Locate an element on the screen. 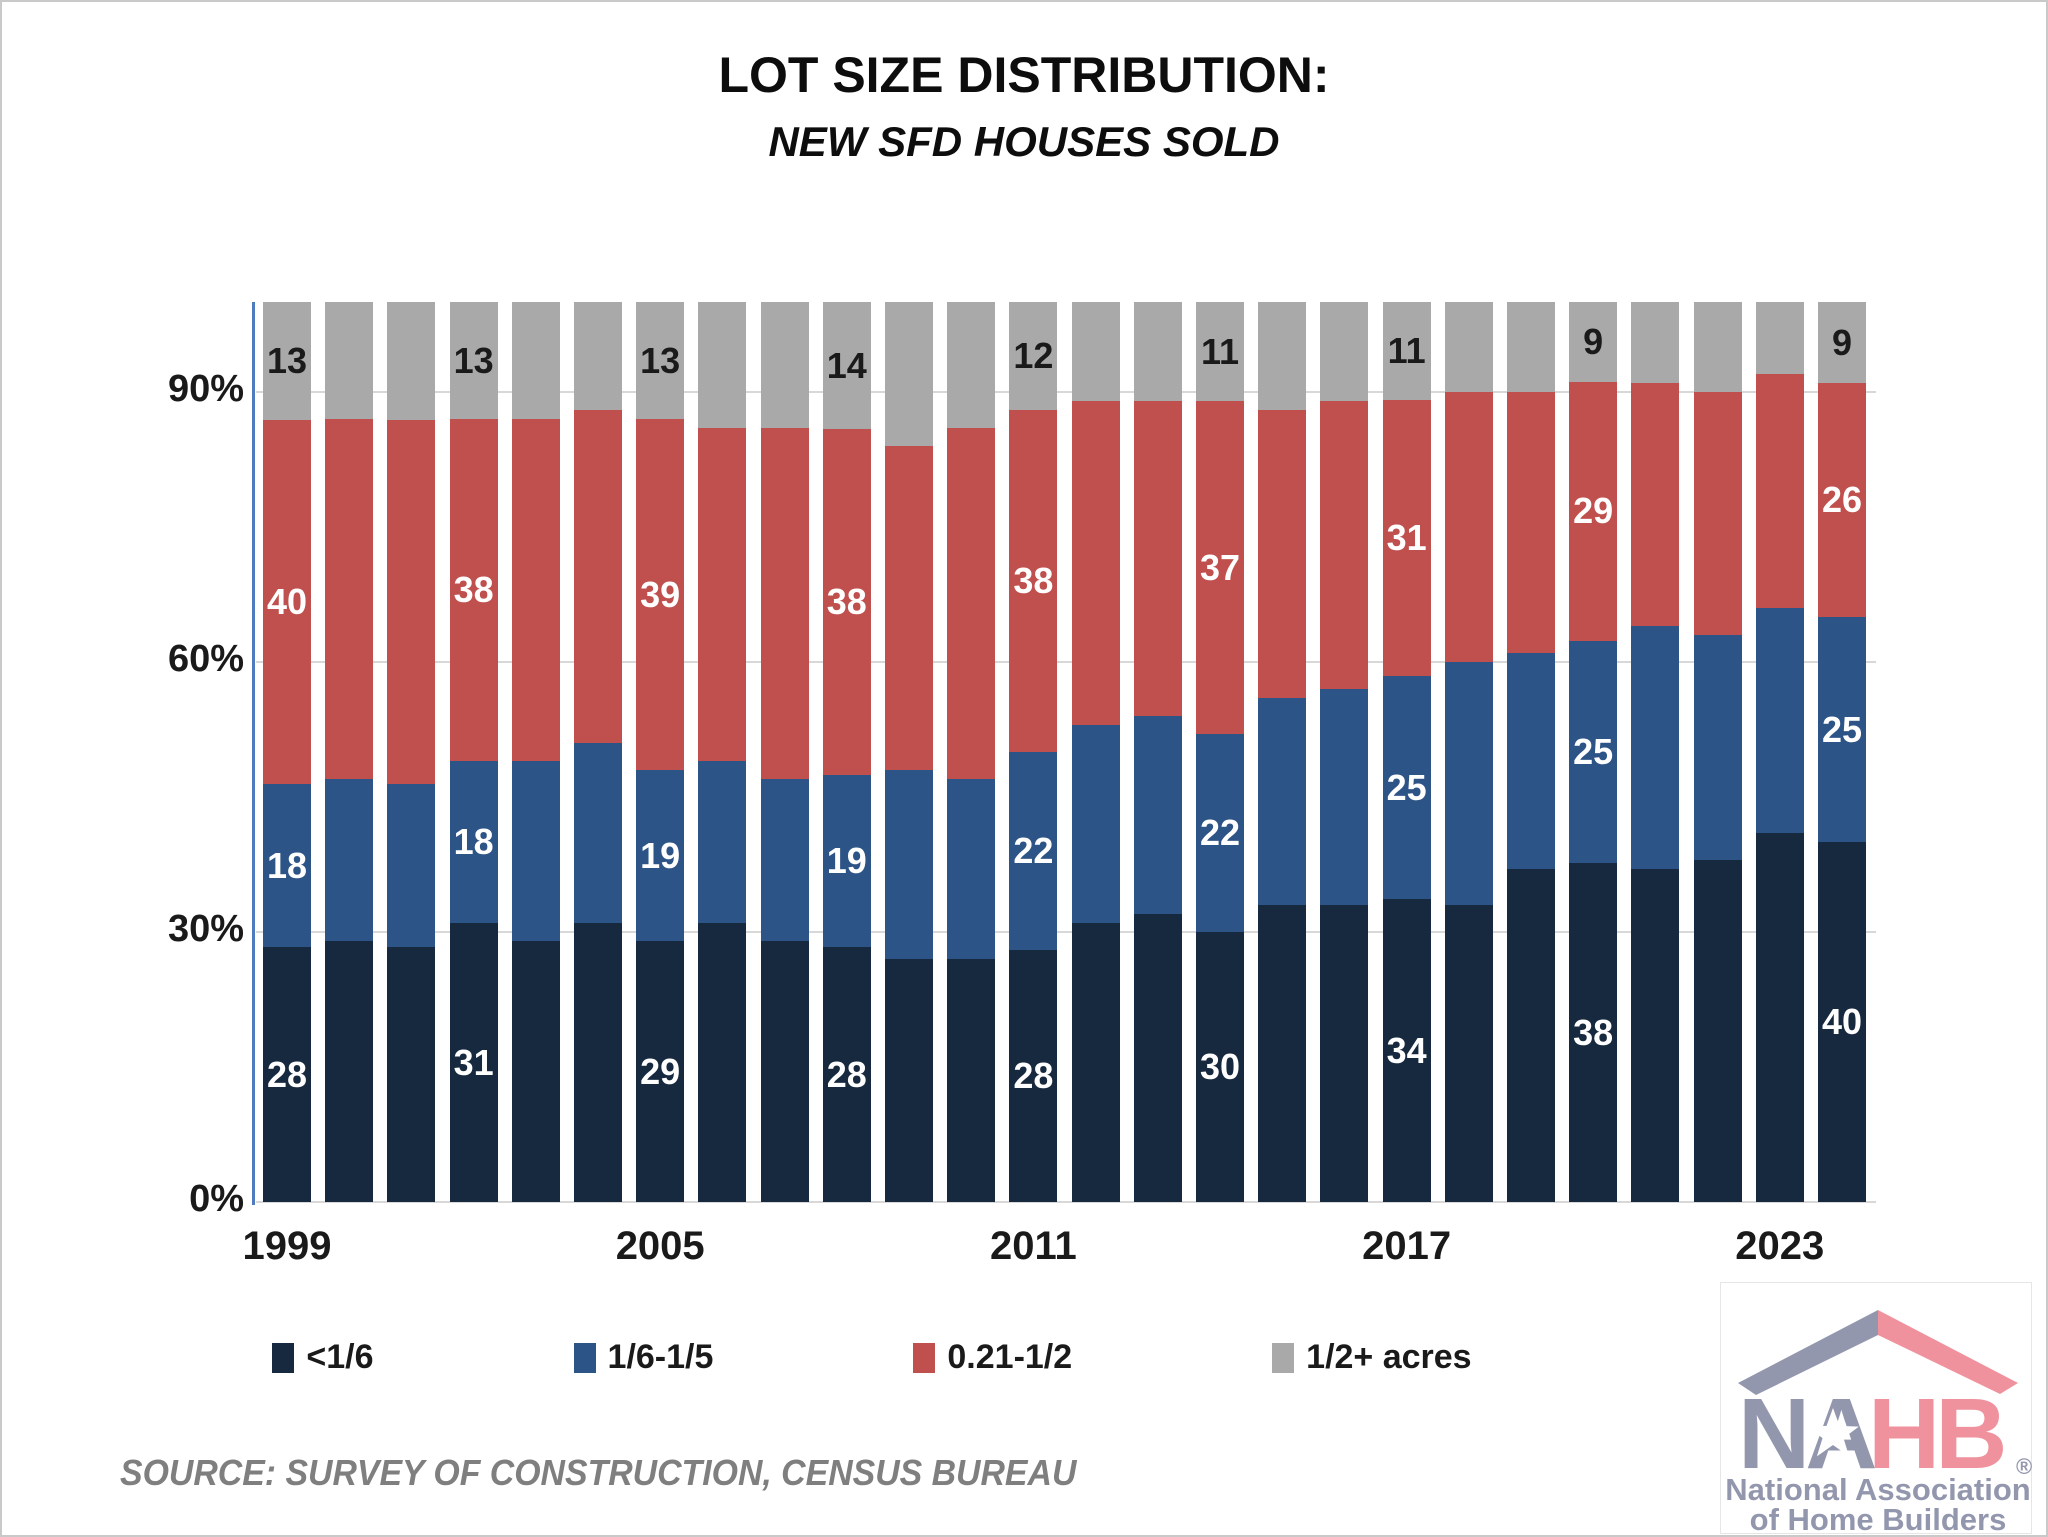 This screenshot has width=2048, height=1537. segment-2012-<1/6 is located at coordinates (1095, 1062).